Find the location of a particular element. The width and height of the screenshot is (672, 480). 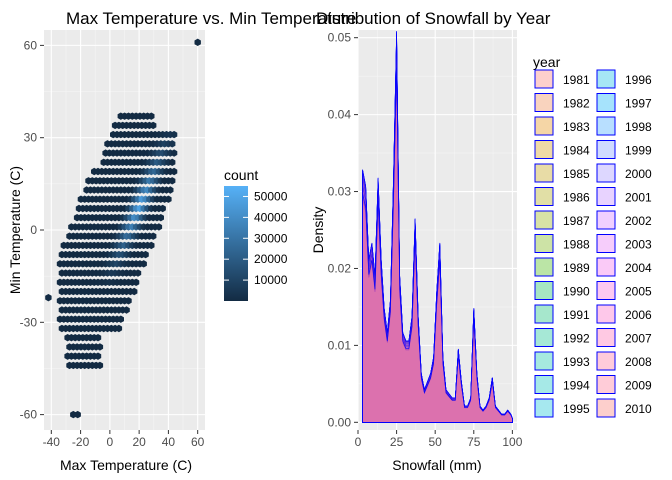

year-legend-label: 1986 is located at coordinates (576, 198).